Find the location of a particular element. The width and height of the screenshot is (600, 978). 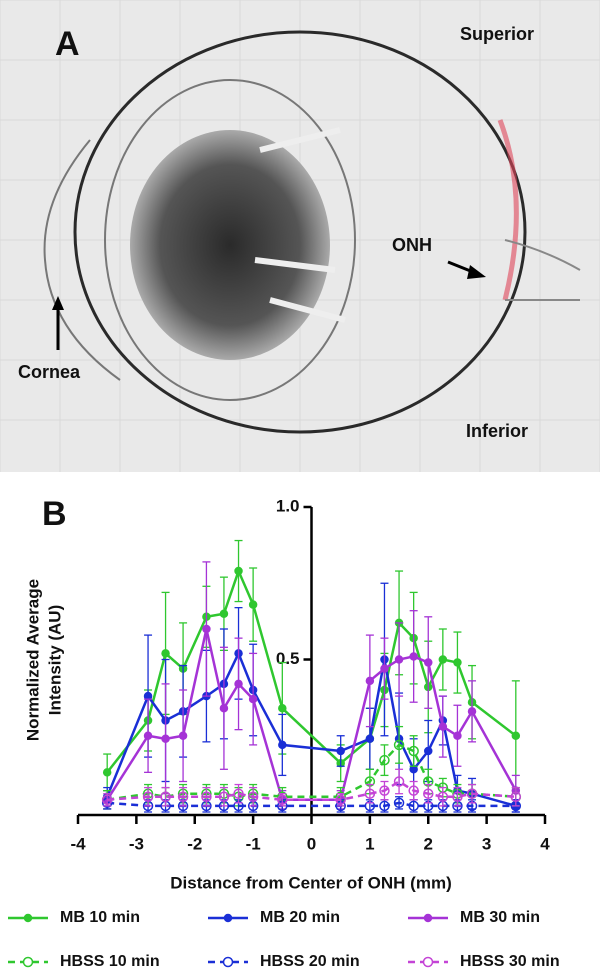

legend-item: HBSS 20 min is located at coordinates (284, 961).